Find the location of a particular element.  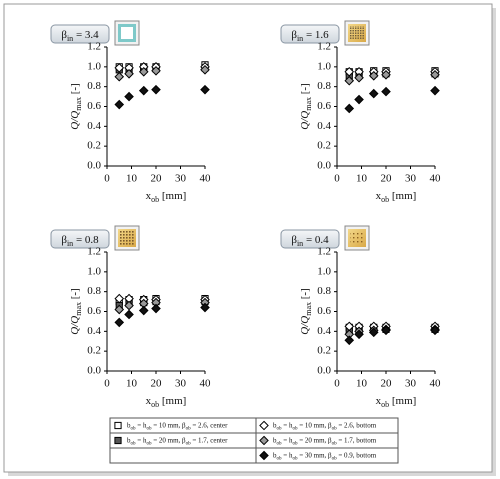

x-tick-label: 0 is located at coordinates (107, 179).